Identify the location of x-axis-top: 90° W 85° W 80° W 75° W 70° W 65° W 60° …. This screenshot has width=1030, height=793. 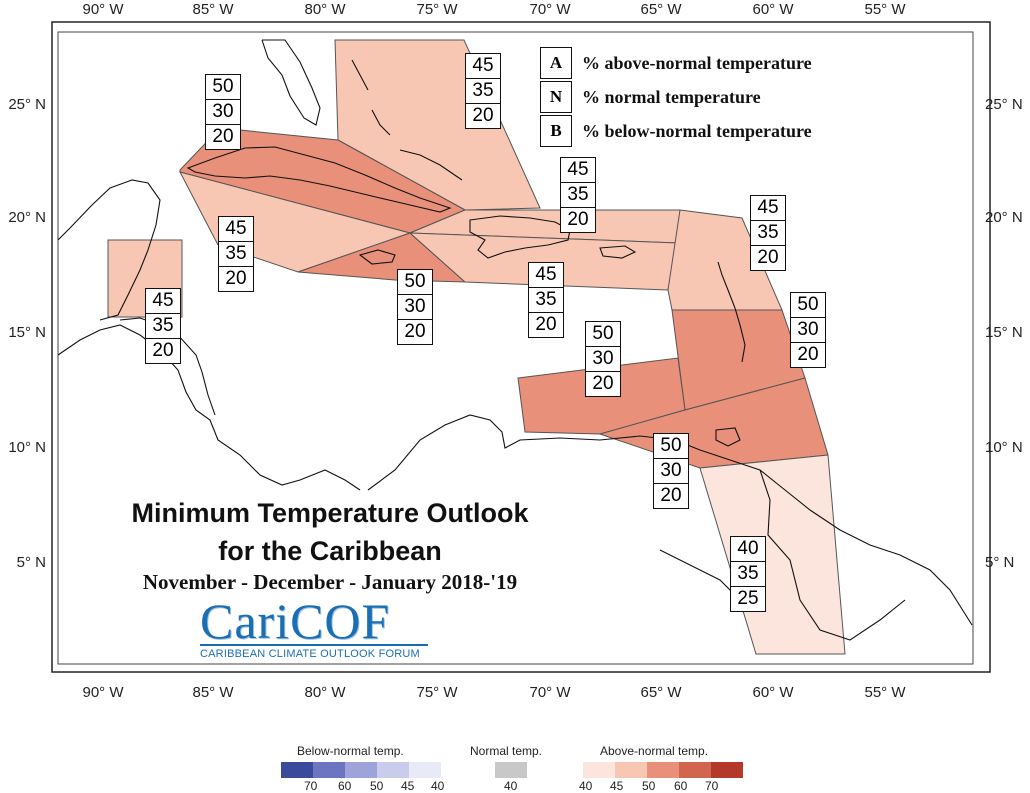
(494, 9).